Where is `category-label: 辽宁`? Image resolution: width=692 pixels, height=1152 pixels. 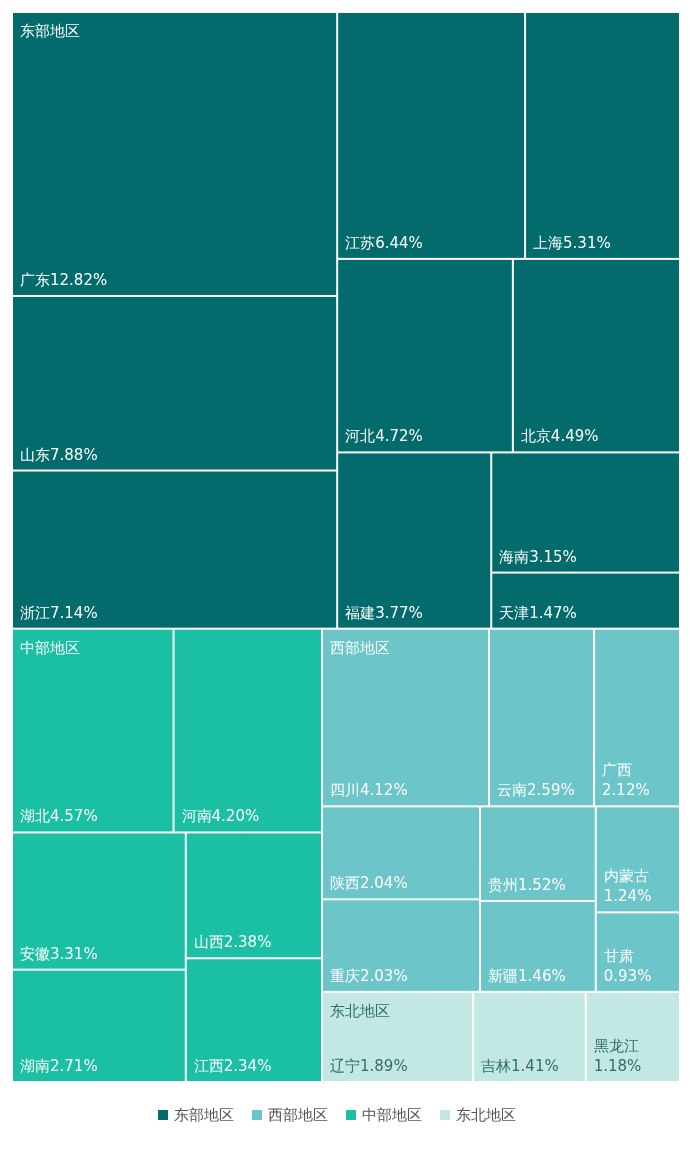
category-label: 辽宁 is located at coordinates (345, 1066).